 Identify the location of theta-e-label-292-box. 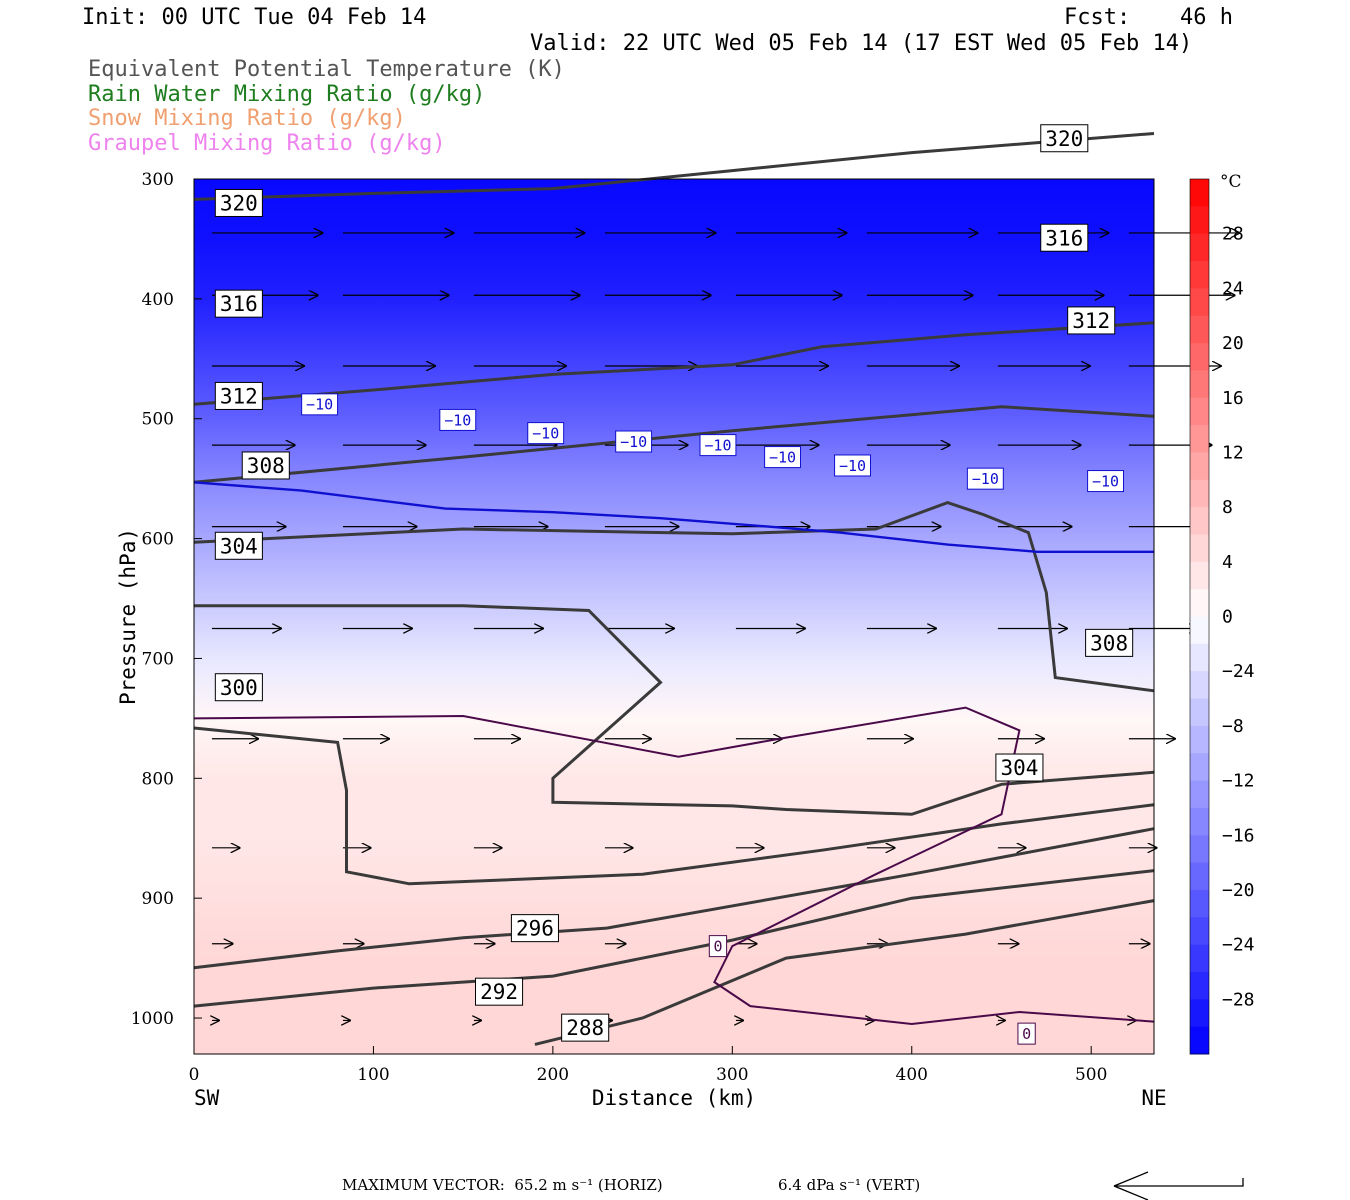
(499, 991).